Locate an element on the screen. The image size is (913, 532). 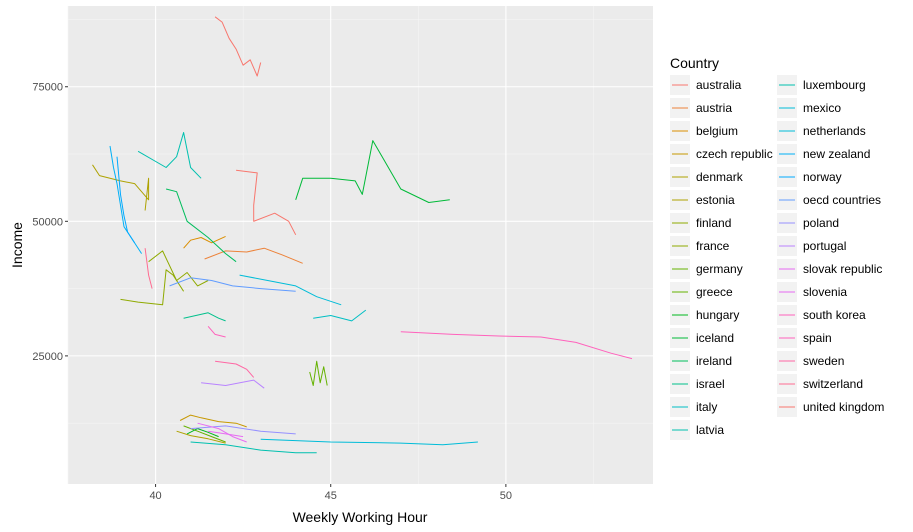
legend-item-slovak-republic: slovak republic is located at coordinates (829, 269).